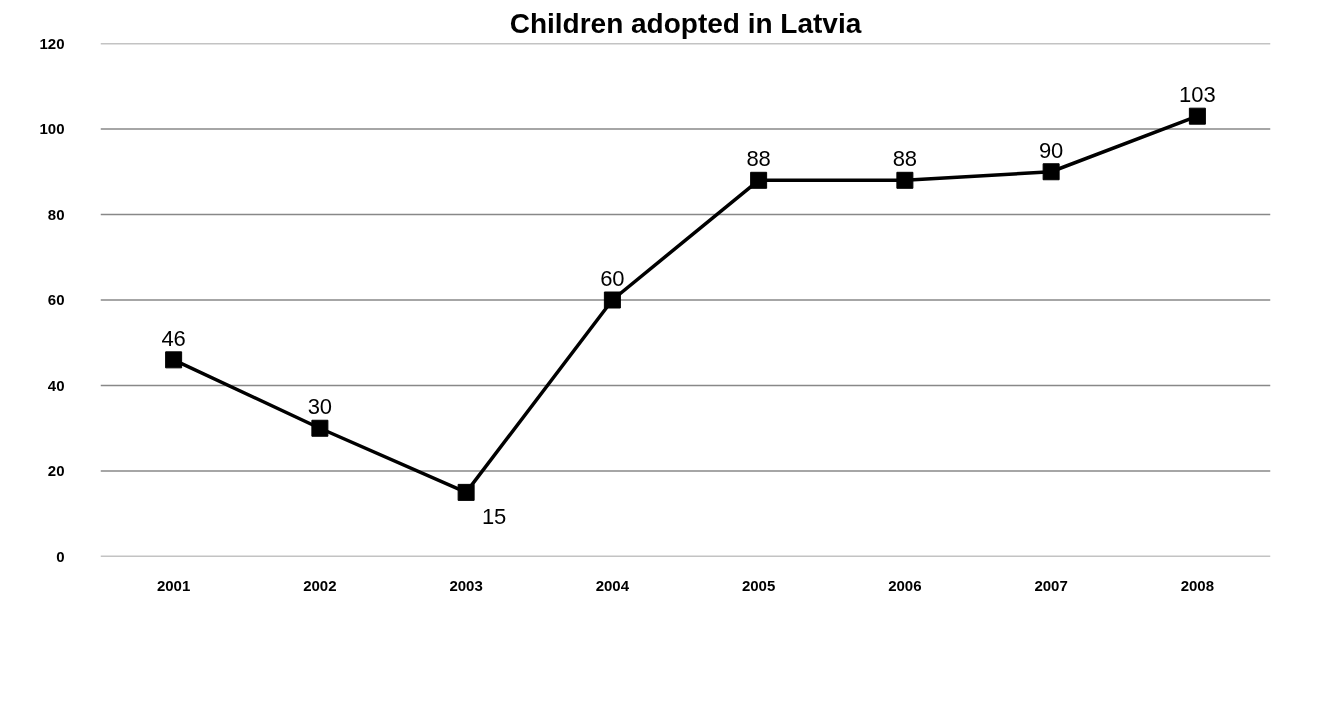 The image size is (1318, 704). Describe the element at coordinates (1051, 585) in the screenshot. I see `x-tick-label: 2007` at that location.